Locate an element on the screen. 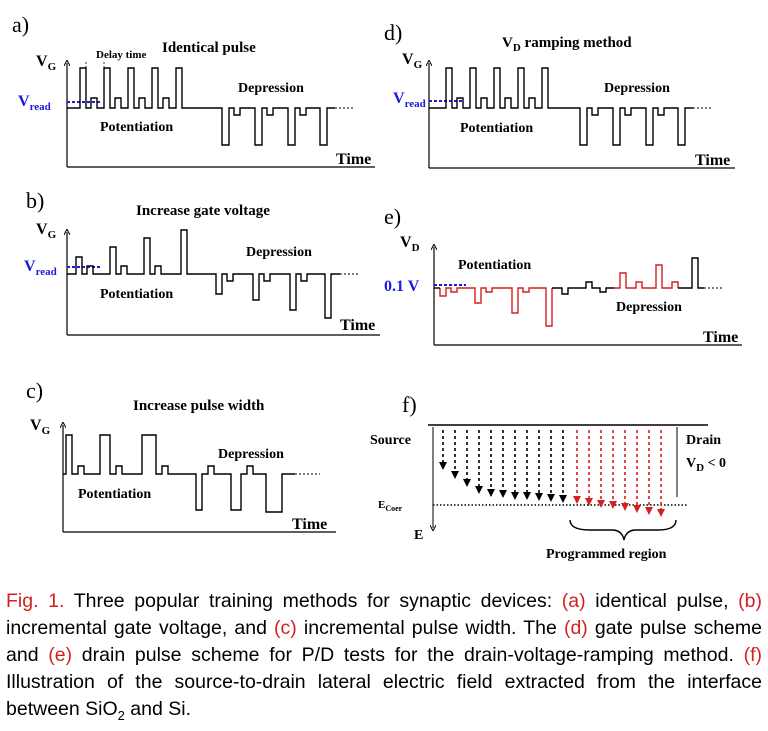 The height and width of the screenshot is (731, 768). panel-c-waveform is located at coordinates (179, 473).